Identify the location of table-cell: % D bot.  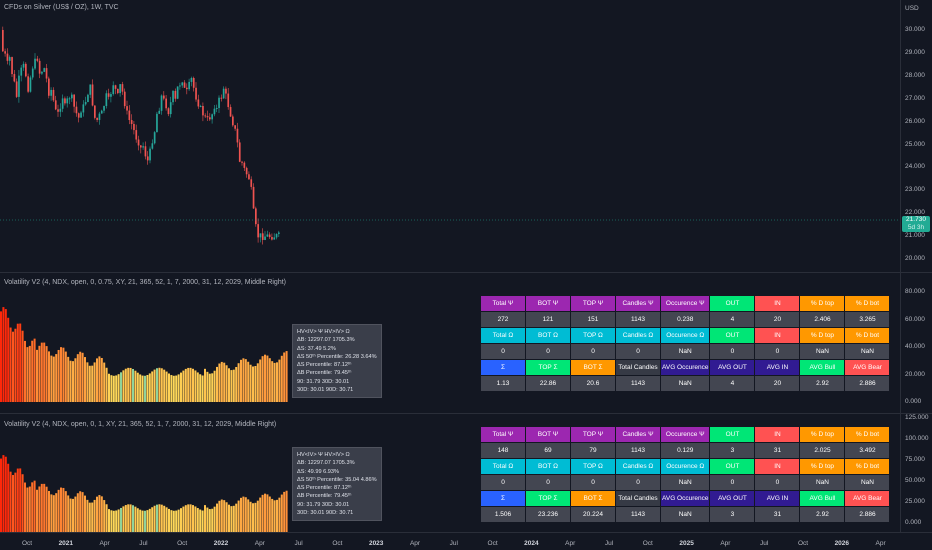
(867, 466).